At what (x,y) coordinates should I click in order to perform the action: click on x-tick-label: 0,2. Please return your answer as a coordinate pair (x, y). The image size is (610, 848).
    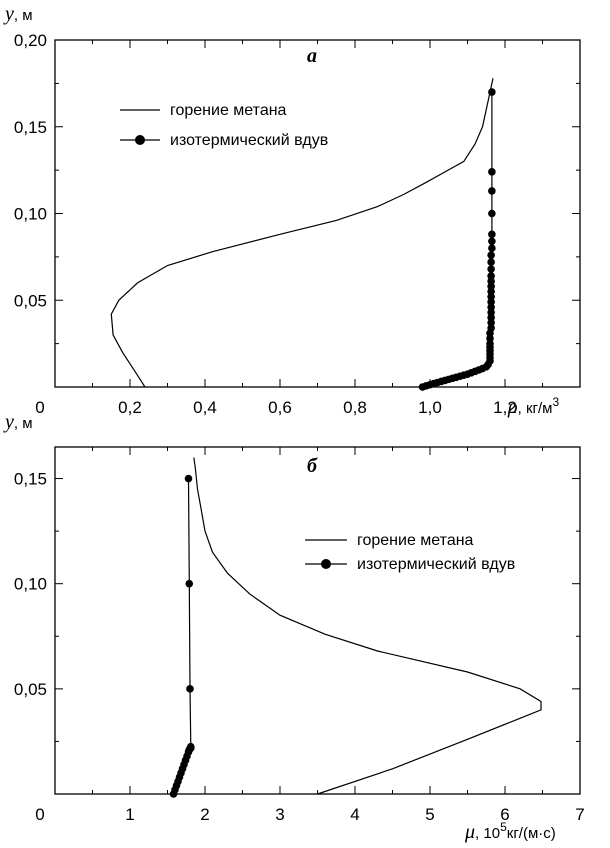
    Looking at the image, I should click on (130, 407).